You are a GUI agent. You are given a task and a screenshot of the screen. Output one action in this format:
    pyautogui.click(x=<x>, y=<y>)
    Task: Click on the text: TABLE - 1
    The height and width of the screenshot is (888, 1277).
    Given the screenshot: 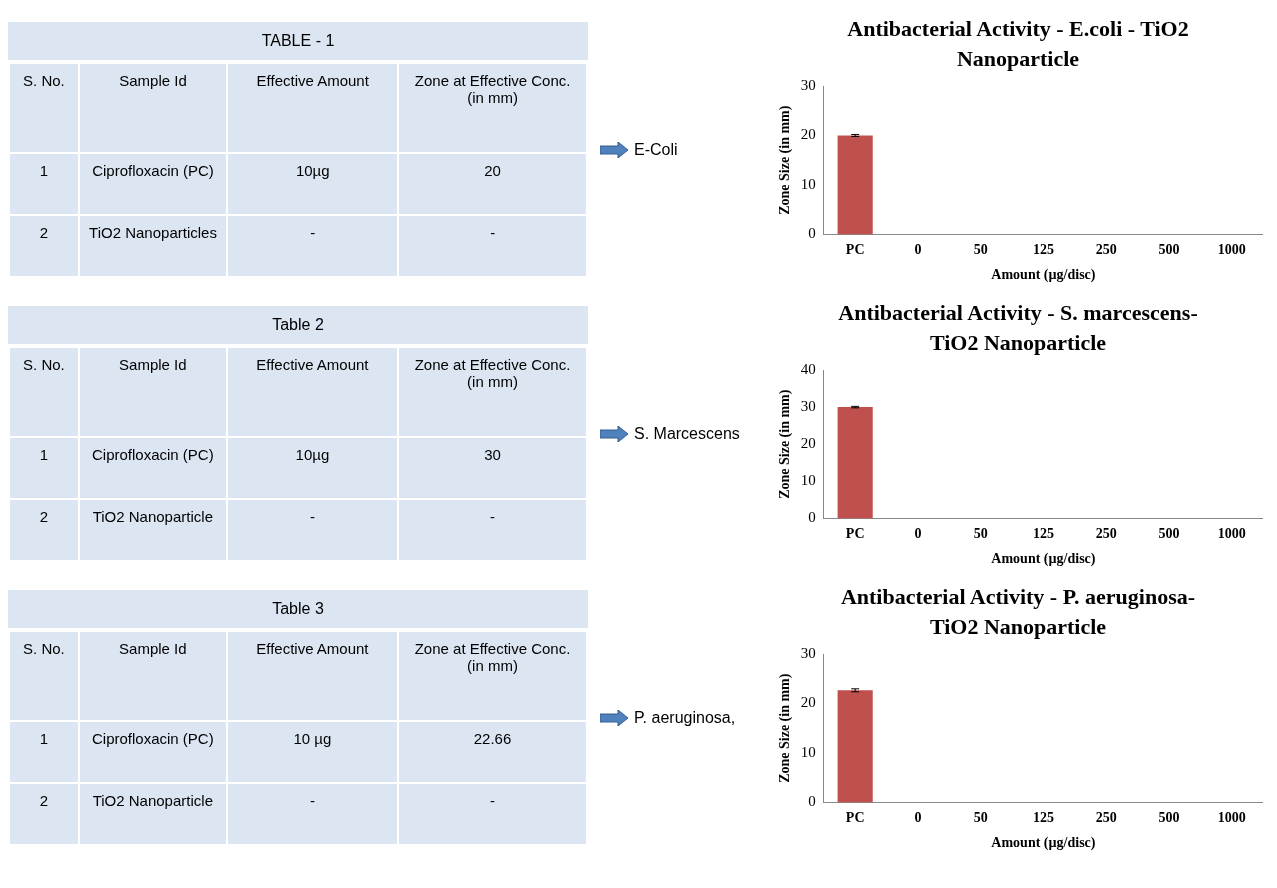 What is the action you would take?
    pyautogui.click(x=298, y=42)
    